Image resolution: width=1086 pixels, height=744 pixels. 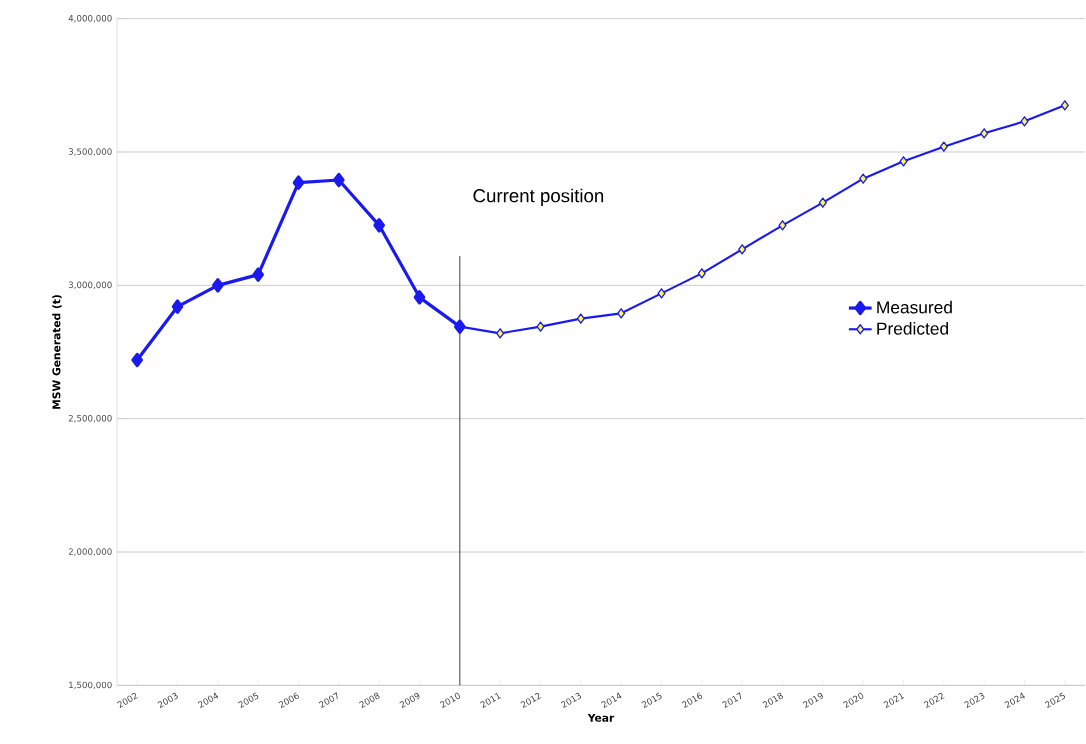 I want to click on legend-label: Predicted, so click(x=913, y=328).